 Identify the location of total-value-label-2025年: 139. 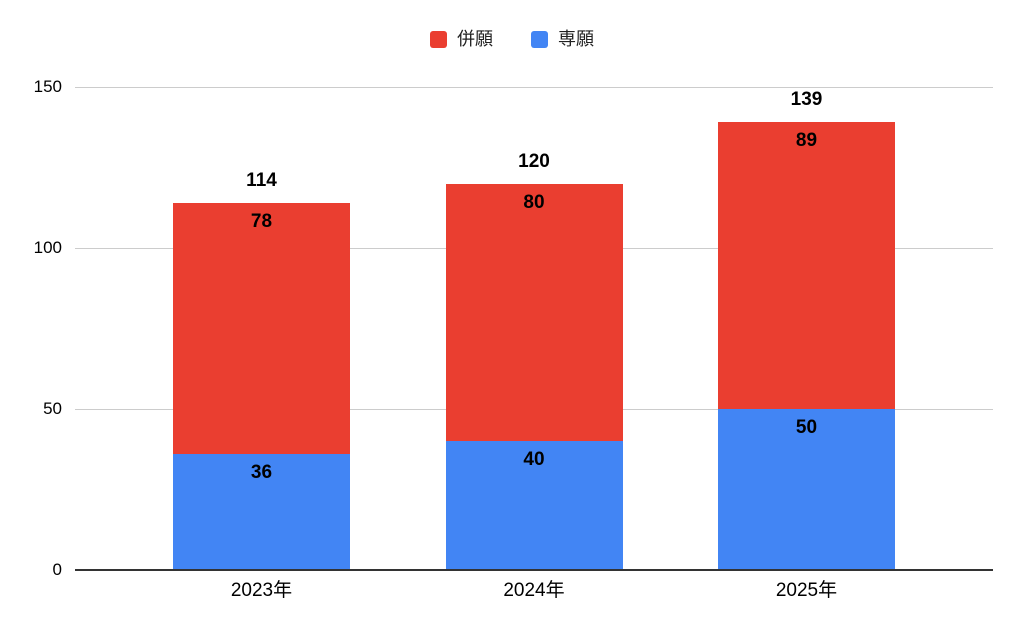
(806, 100).